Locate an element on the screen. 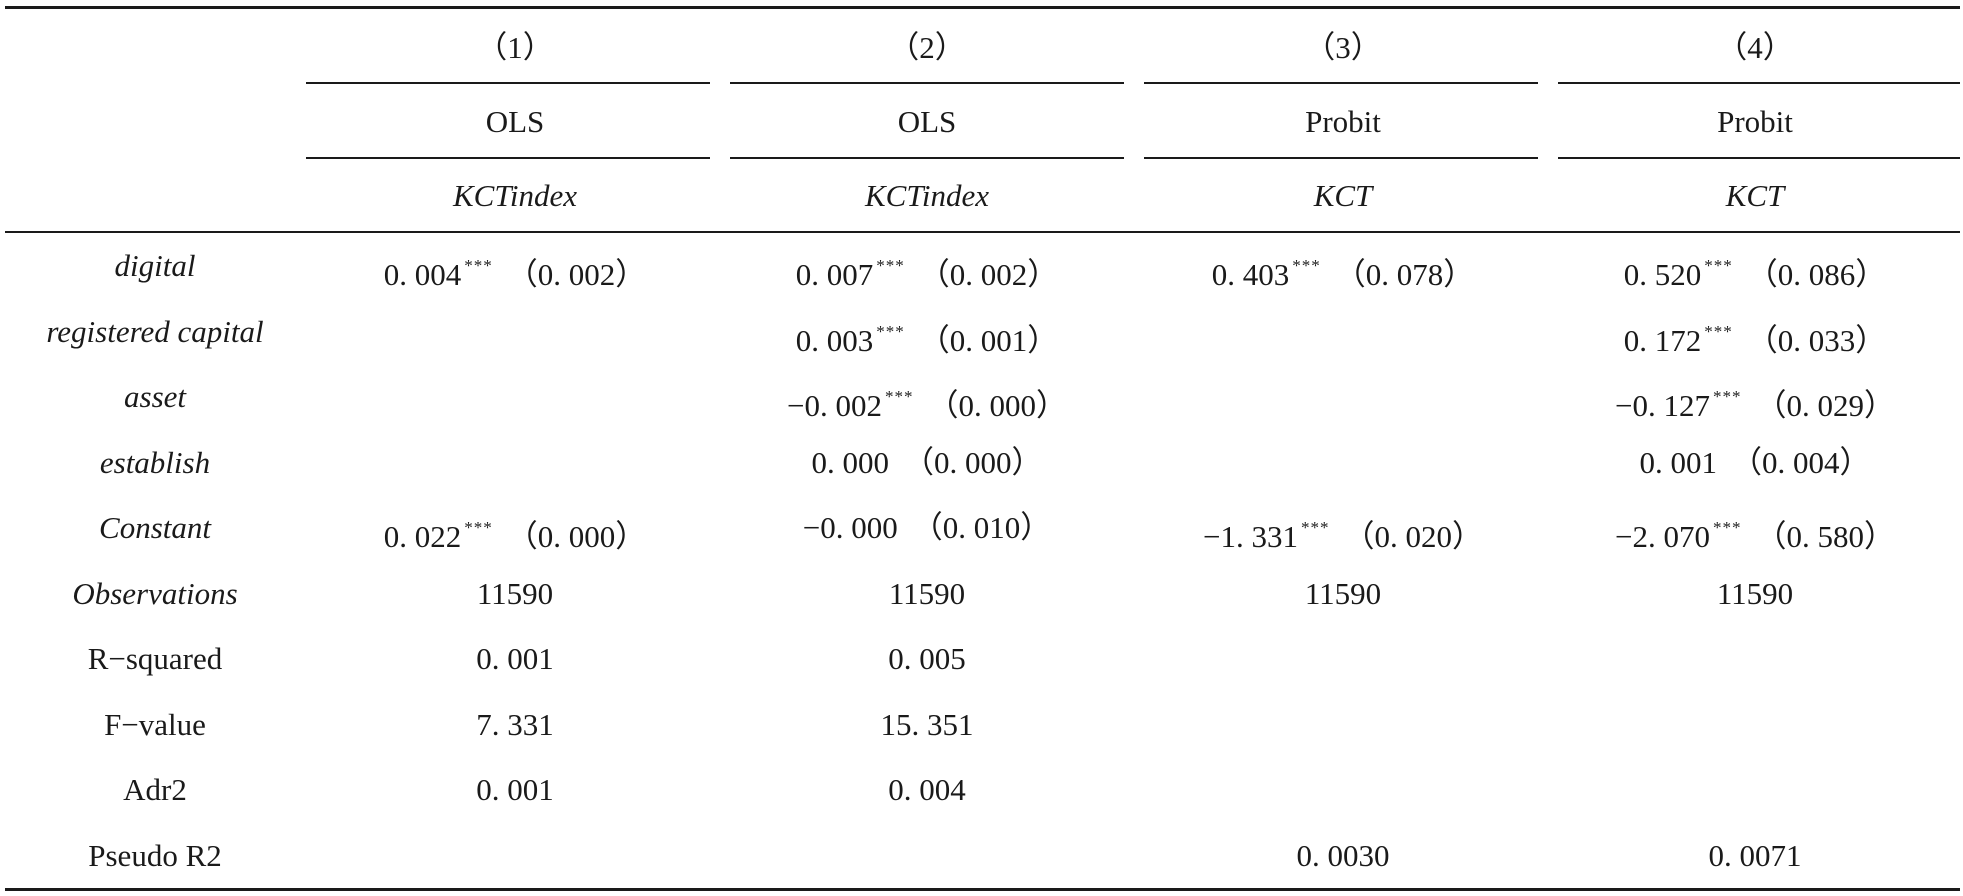  standard-error: （0. 001） is located at coordinates (988, 340).